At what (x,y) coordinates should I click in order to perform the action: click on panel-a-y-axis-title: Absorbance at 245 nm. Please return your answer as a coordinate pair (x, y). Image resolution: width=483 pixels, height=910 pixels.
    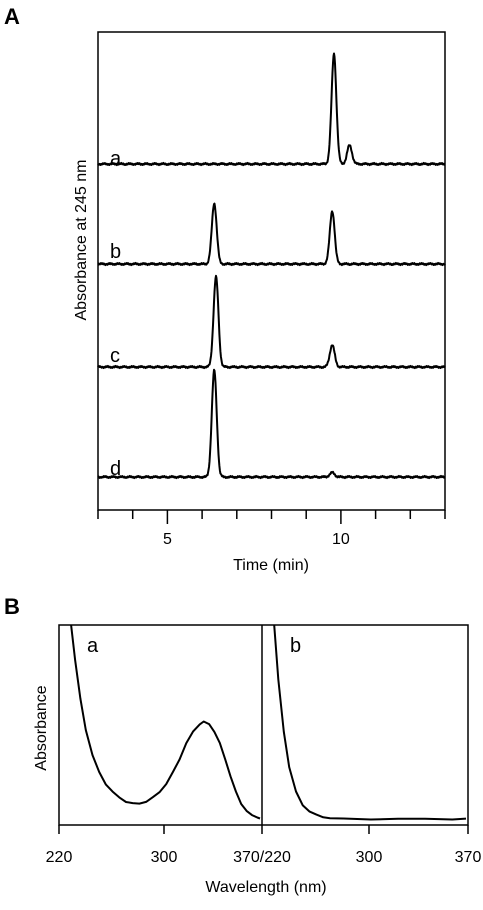
    Looking at the image, I should click on (81, 240).